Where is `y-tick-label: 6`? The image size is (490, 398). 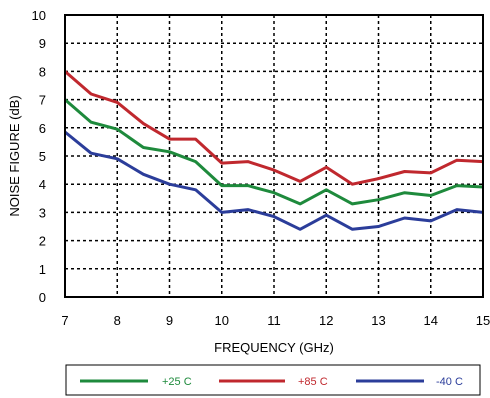
y-tick-label: 6 is located at coordinates (42, 128).